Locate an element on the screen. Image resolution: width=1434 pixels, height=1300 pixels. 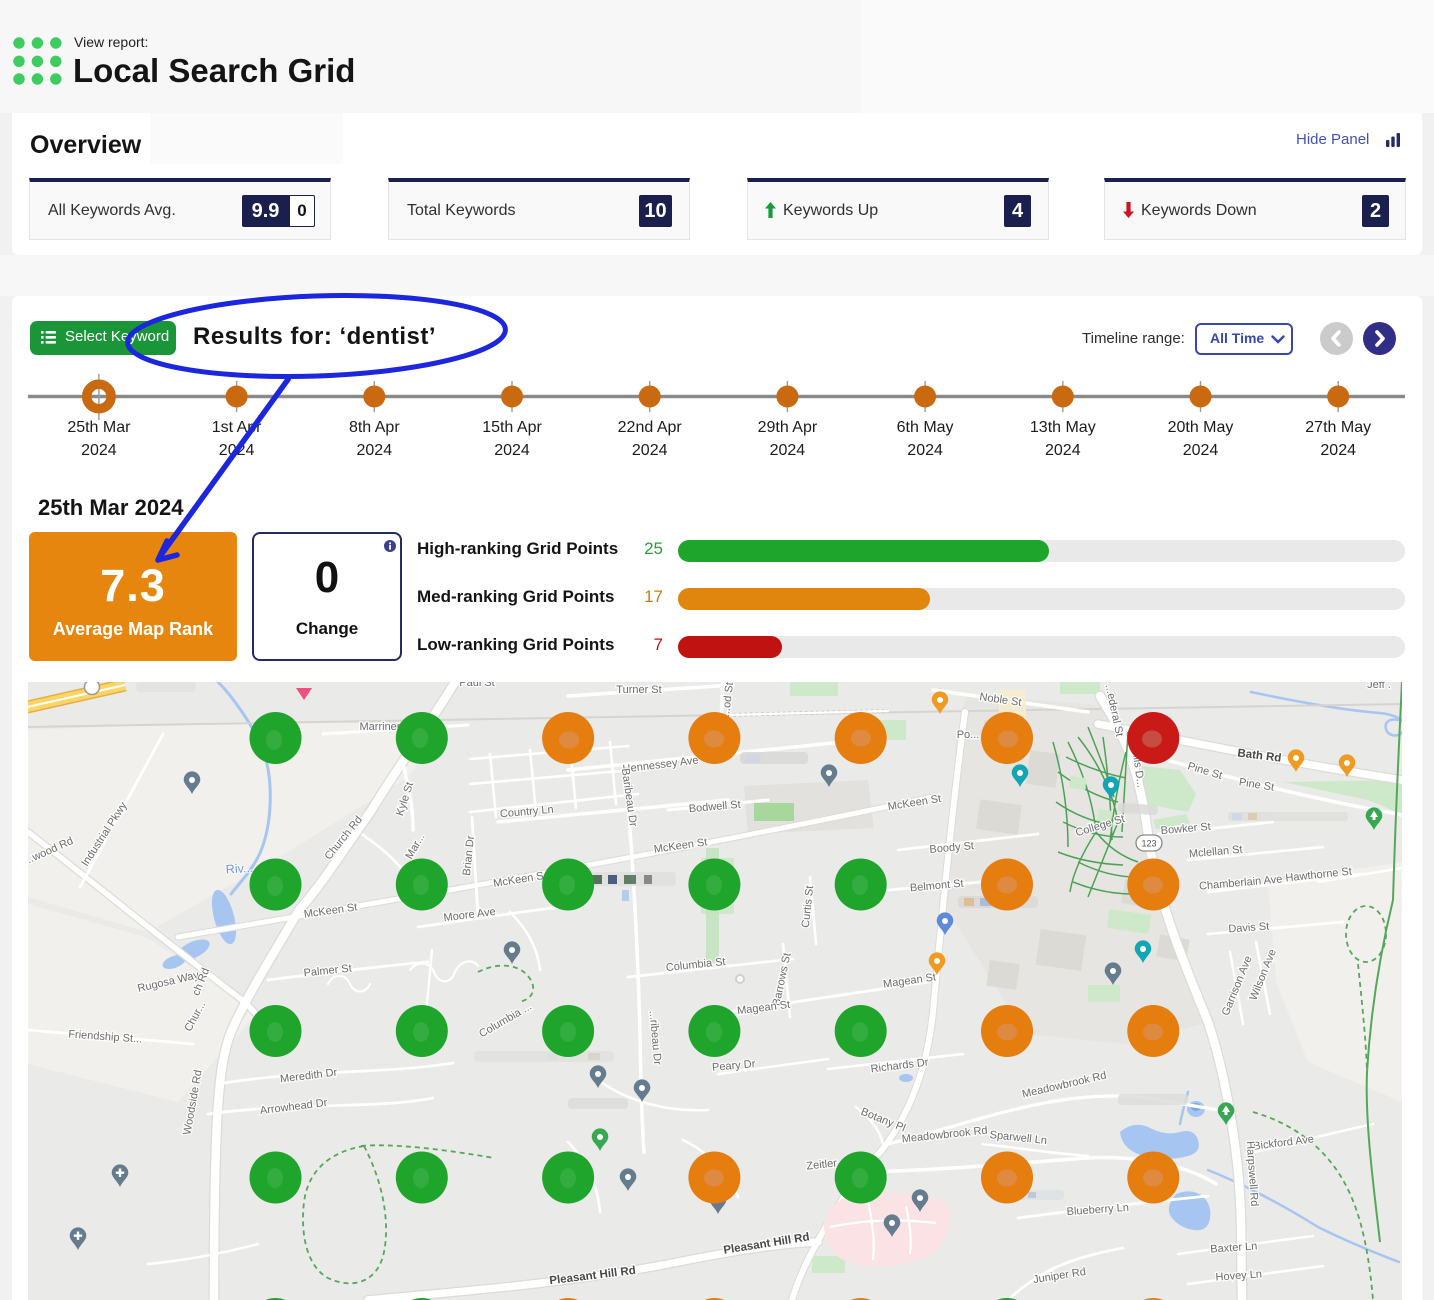
svg-text: Bodwell St is located at coordinates (714, 807).